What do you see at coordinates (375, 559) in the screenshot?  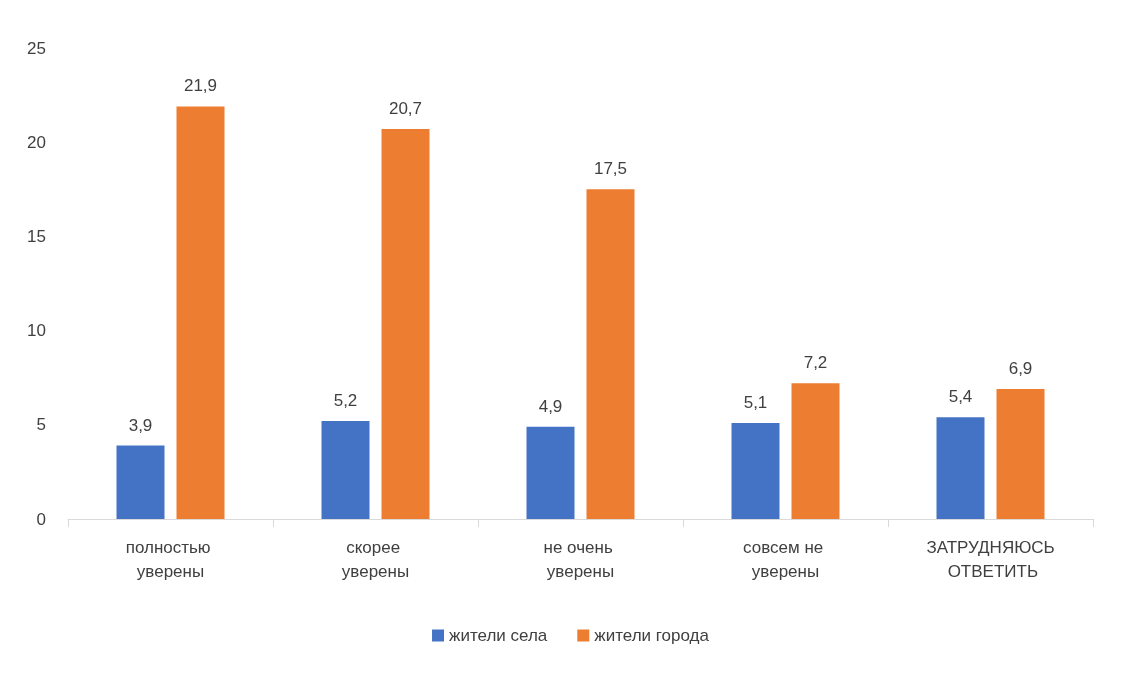 I see `x-tick-label: скорее уверены` at bounding box center [375, 559].